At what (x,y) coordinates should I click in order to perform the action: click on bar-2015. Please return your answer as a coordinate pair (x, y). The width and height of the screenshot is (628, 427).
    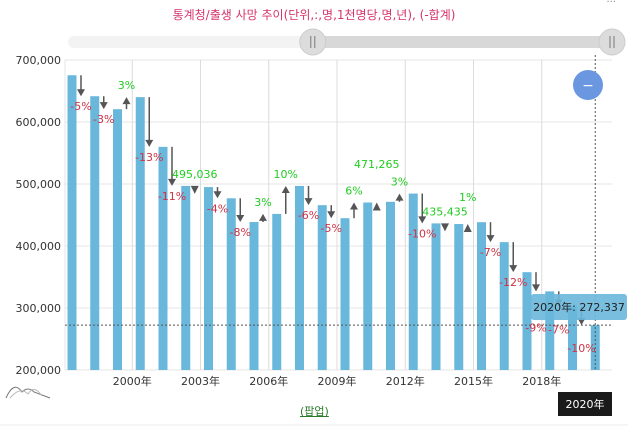
    Looking at the image, I should click on (481, 296).